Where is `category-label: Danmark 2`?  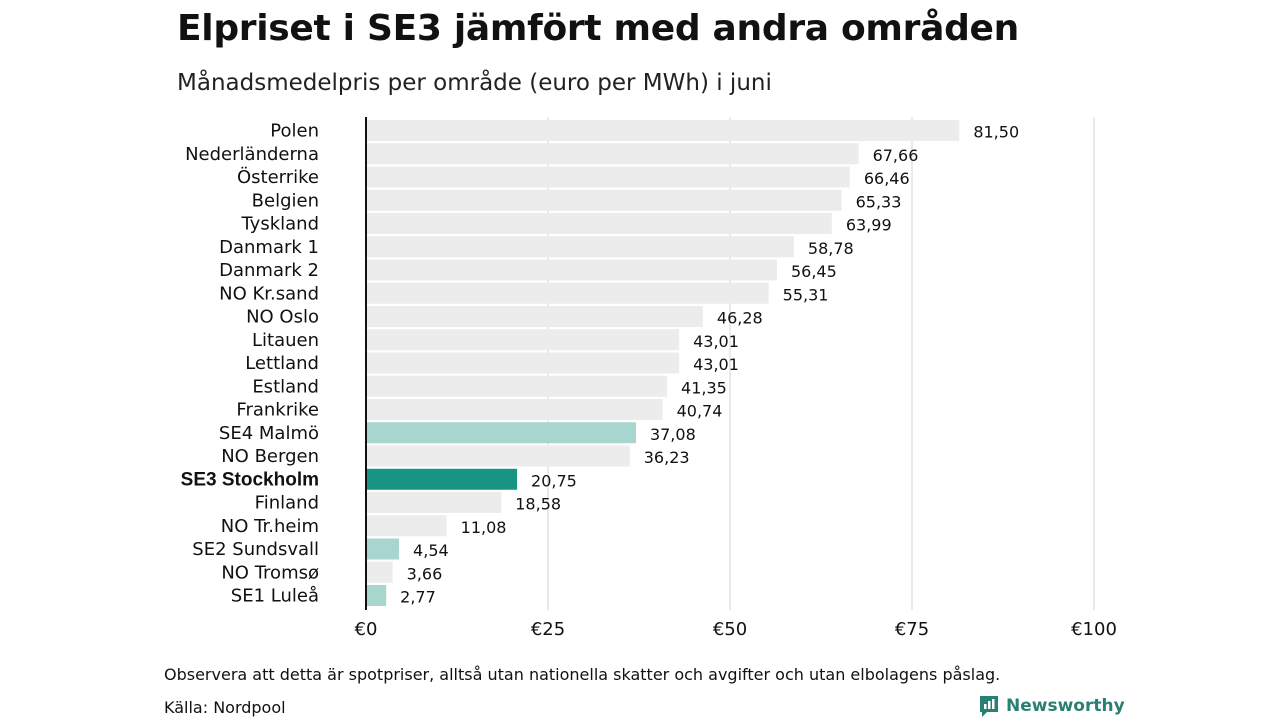 category-label: Danmark 2 is located at coordinates (269, 270).